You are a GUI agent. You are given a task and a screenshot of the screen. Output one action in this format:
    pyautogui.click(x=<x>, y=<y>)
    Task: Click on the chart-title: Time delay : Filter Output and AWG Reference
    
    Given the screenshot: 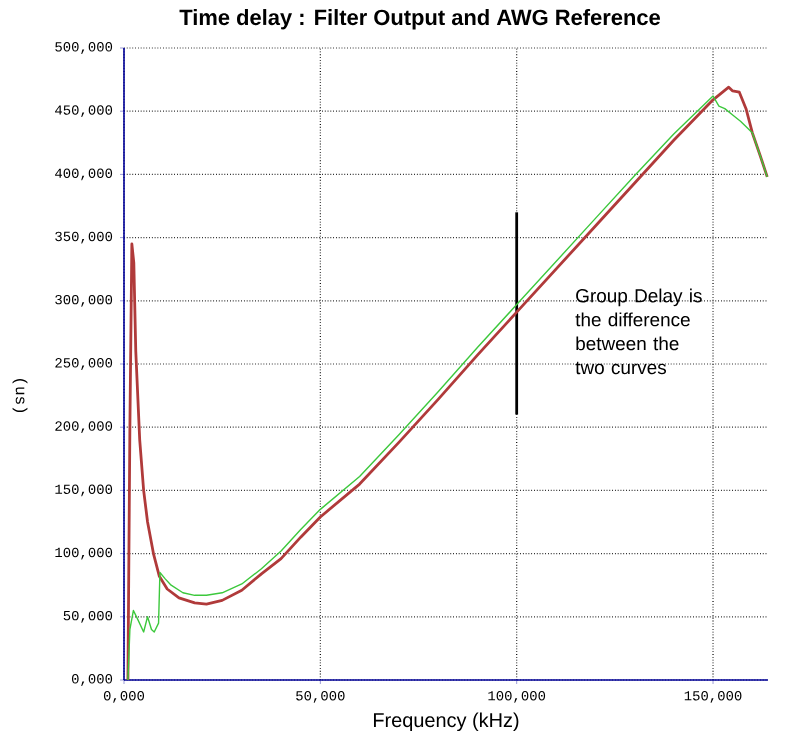 What is the action you would take?
    pyautogui.click(x=419, y=19)
    